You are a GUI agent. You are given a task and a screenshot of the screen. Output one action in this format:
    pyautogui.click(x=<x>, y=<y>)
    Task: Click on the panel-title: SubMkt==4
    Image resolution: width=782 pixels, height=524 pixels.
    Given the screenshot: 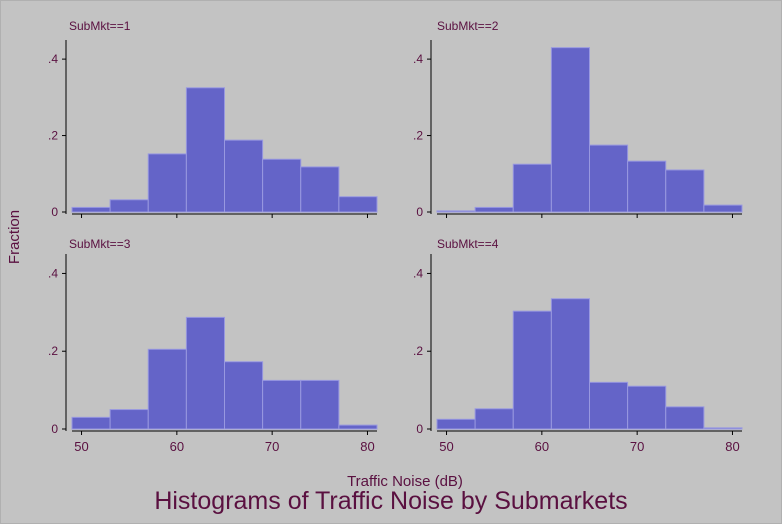 What is the action you would take?
    pyautogui.click(x=468, y=244)
    